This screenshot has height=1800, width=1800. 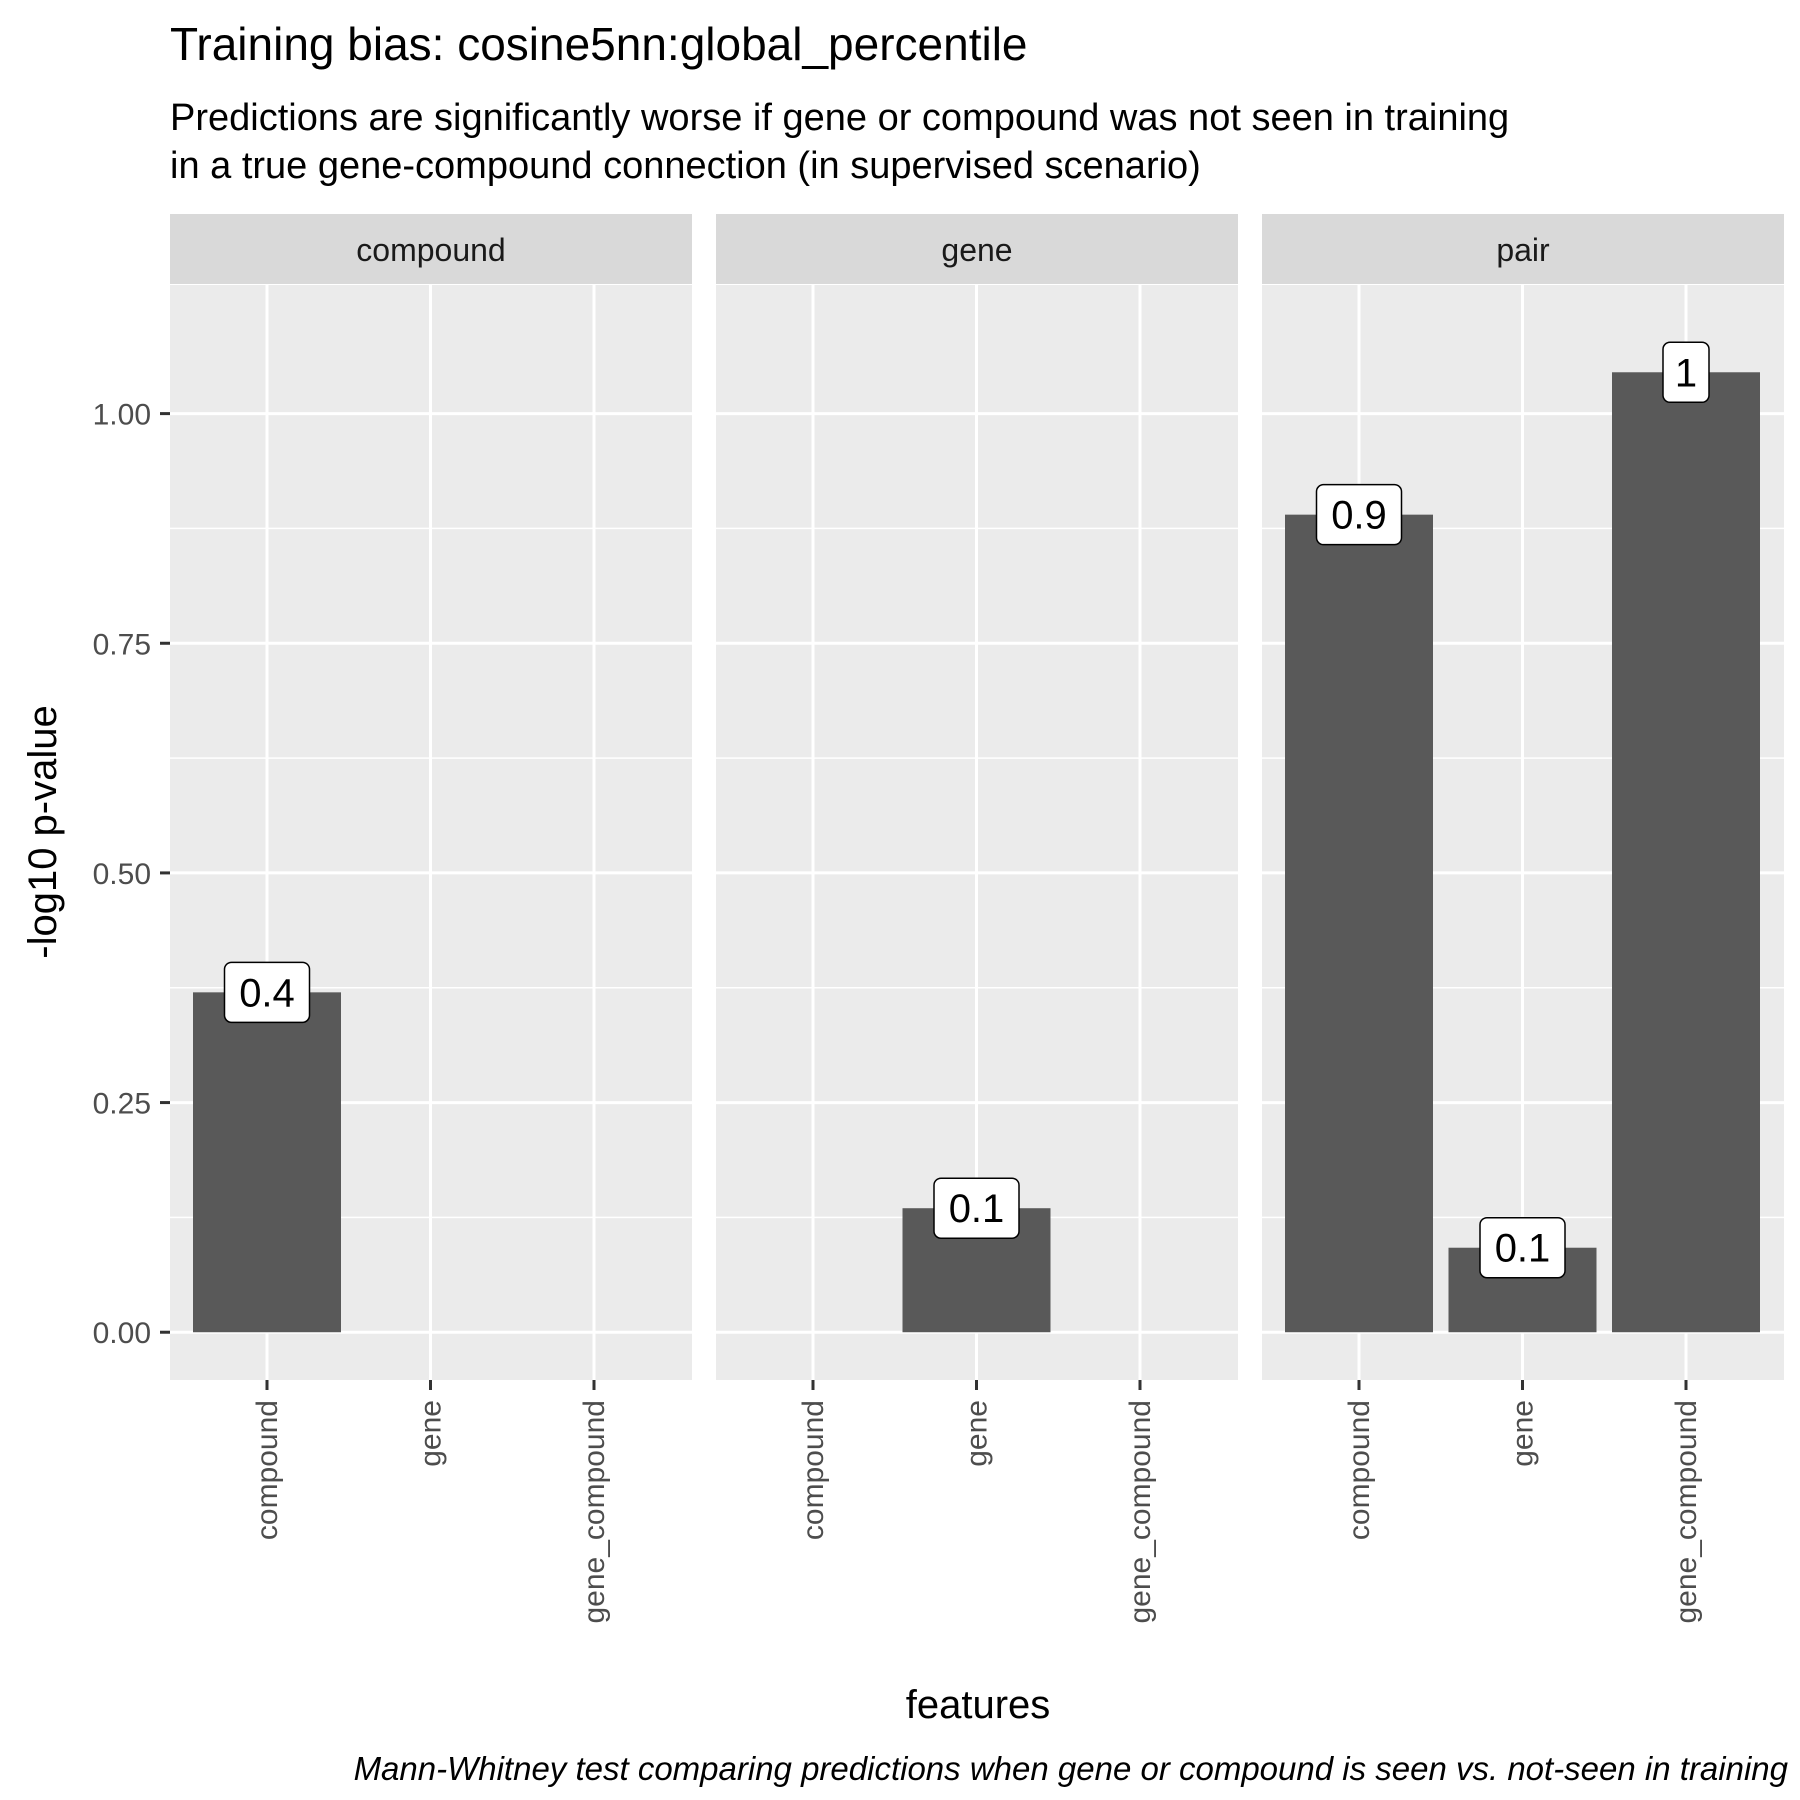 What do you see at coordinates (1359, 923) in the screenshot?
I see `bar-pair-compound` at bounding box center [1359, 923].